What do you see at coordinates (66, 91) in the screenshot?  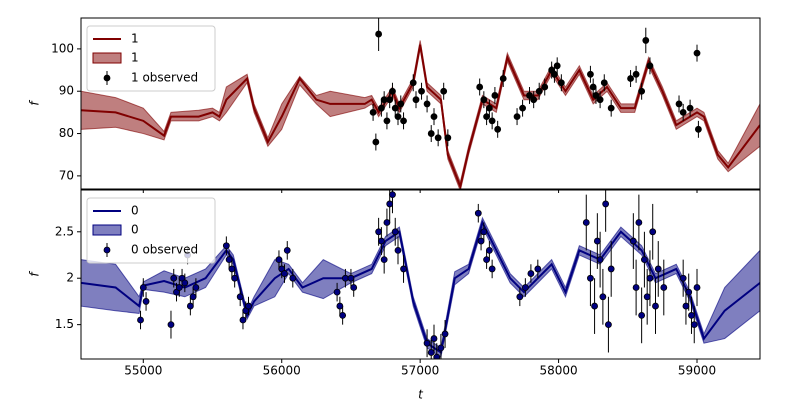 I see `y-tick-label: 90` at bounding box center [66, 91].